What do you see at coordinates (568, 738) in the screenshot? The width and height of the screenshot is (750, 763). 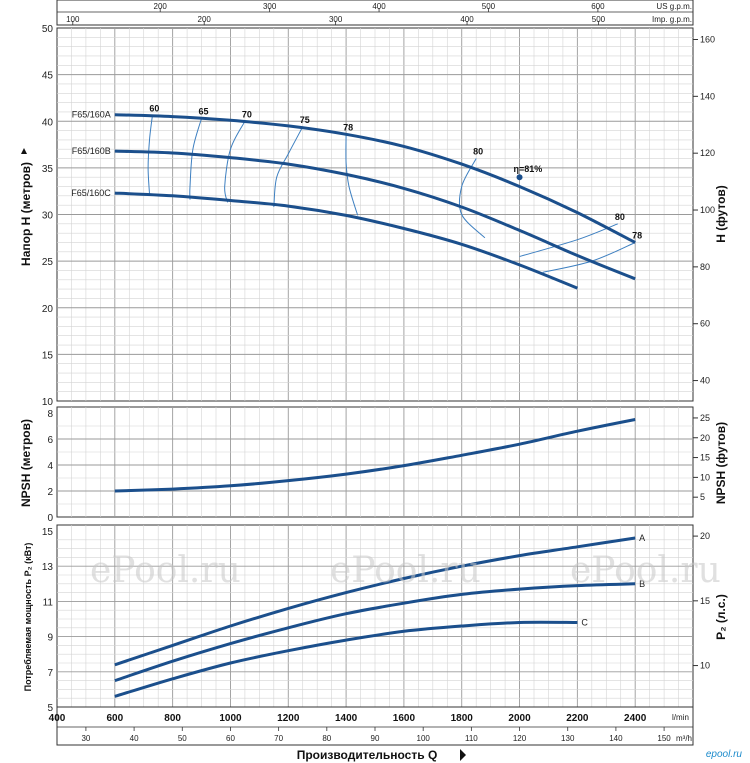 I see `m3h-tick: 130` at bounding box center [568, 738].